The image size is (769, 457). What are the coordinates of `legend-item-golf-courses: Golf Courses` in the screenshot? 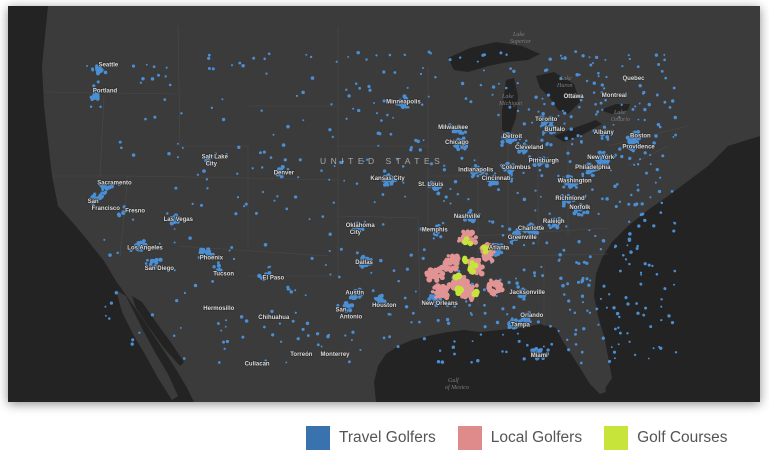 It's located at (666, 438).